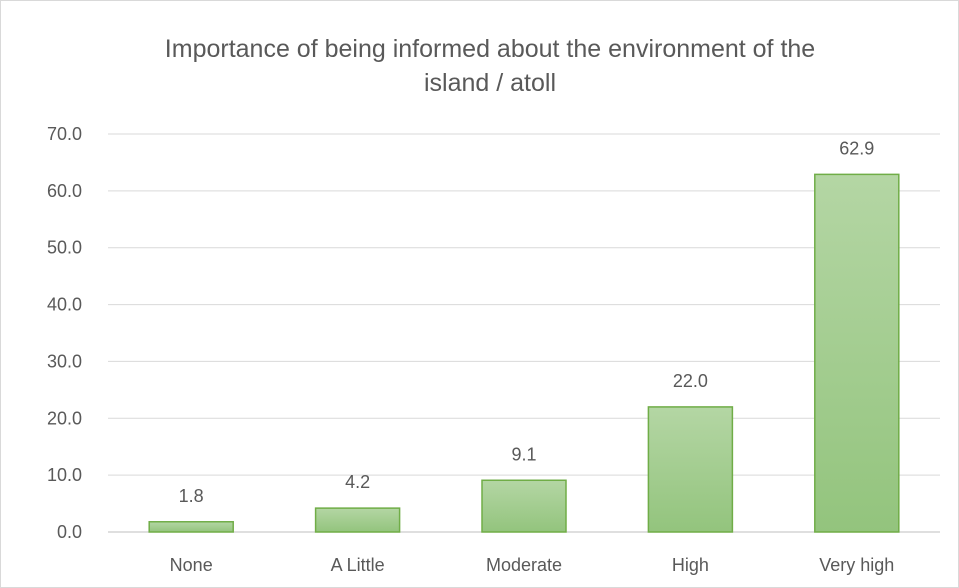 The height and width of the screenshot is (588, 959). What do you see at coordinates (690, 565) in the screenshot?
I see `x-category-label: High` at bounding box center [690, 565].